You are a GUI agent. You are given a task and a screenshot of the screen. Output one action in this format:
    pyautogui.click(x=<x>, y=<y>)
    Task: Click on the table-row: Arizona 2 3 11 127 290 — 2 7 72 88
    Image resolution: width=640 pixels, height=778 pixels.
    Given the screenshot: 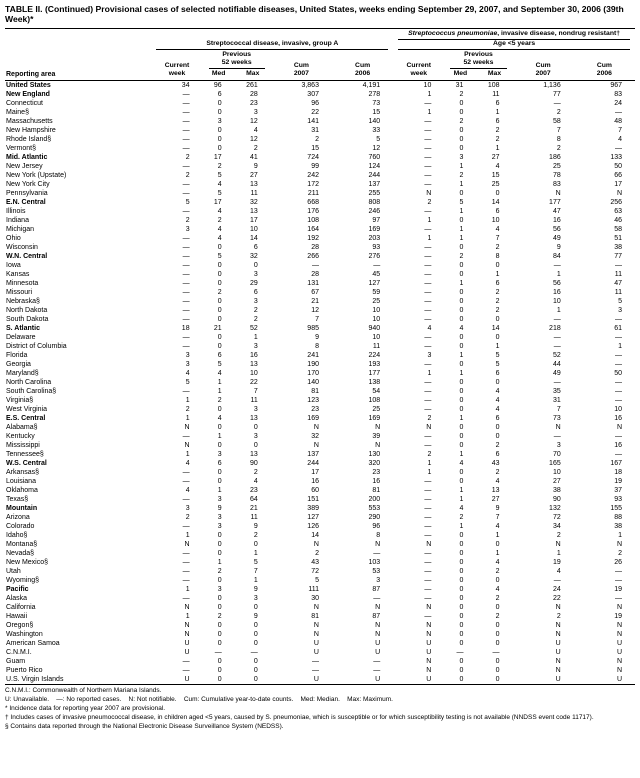 What is the action you would take?
    pyautogui.click(x=320, y=517)
    